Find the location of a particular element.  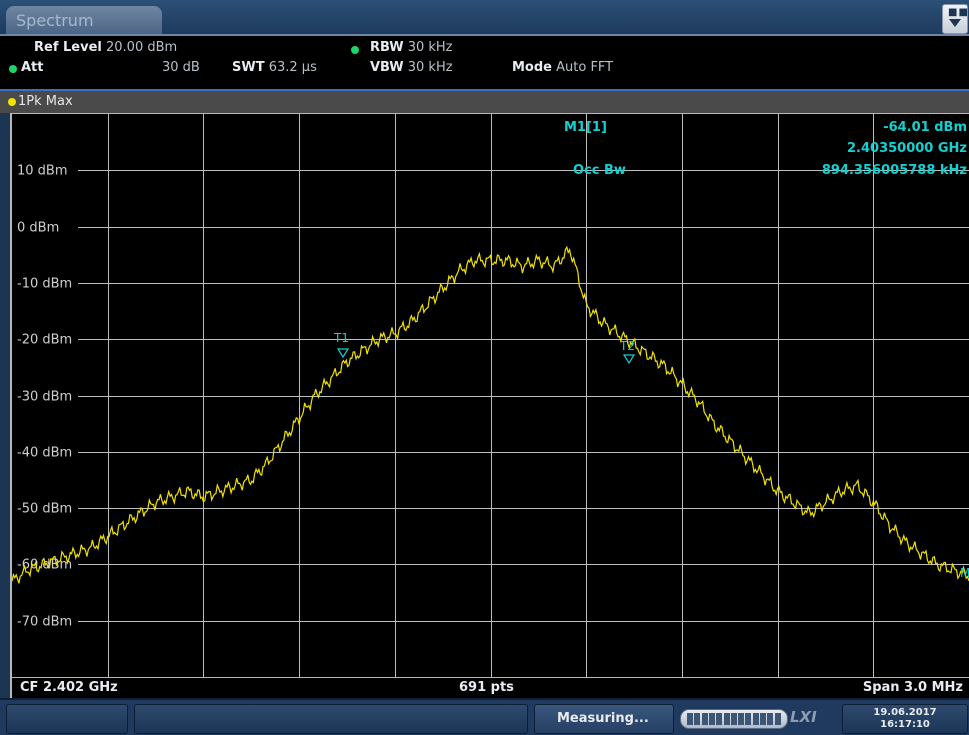

y-tick-label: -30 dBm is located at coordinates (44, 397).